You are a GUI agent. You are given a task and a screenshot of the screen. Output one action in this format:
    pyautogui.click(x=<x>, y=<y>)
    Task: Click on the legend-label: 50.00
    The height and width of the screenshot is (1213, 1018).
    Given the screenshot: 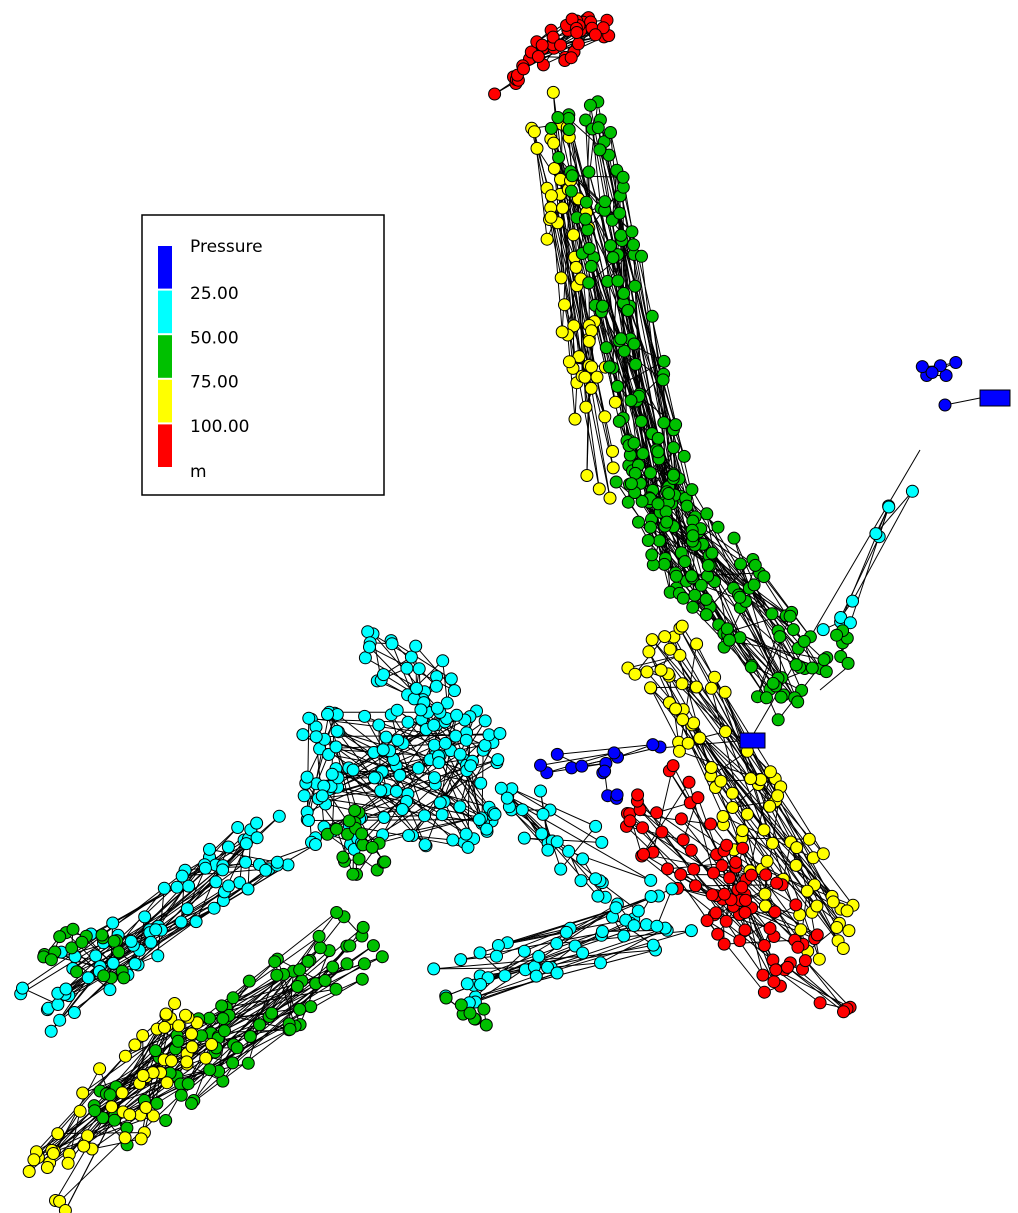 What is the action you would take?
    pyautogui.click(x=214, y=338)
    